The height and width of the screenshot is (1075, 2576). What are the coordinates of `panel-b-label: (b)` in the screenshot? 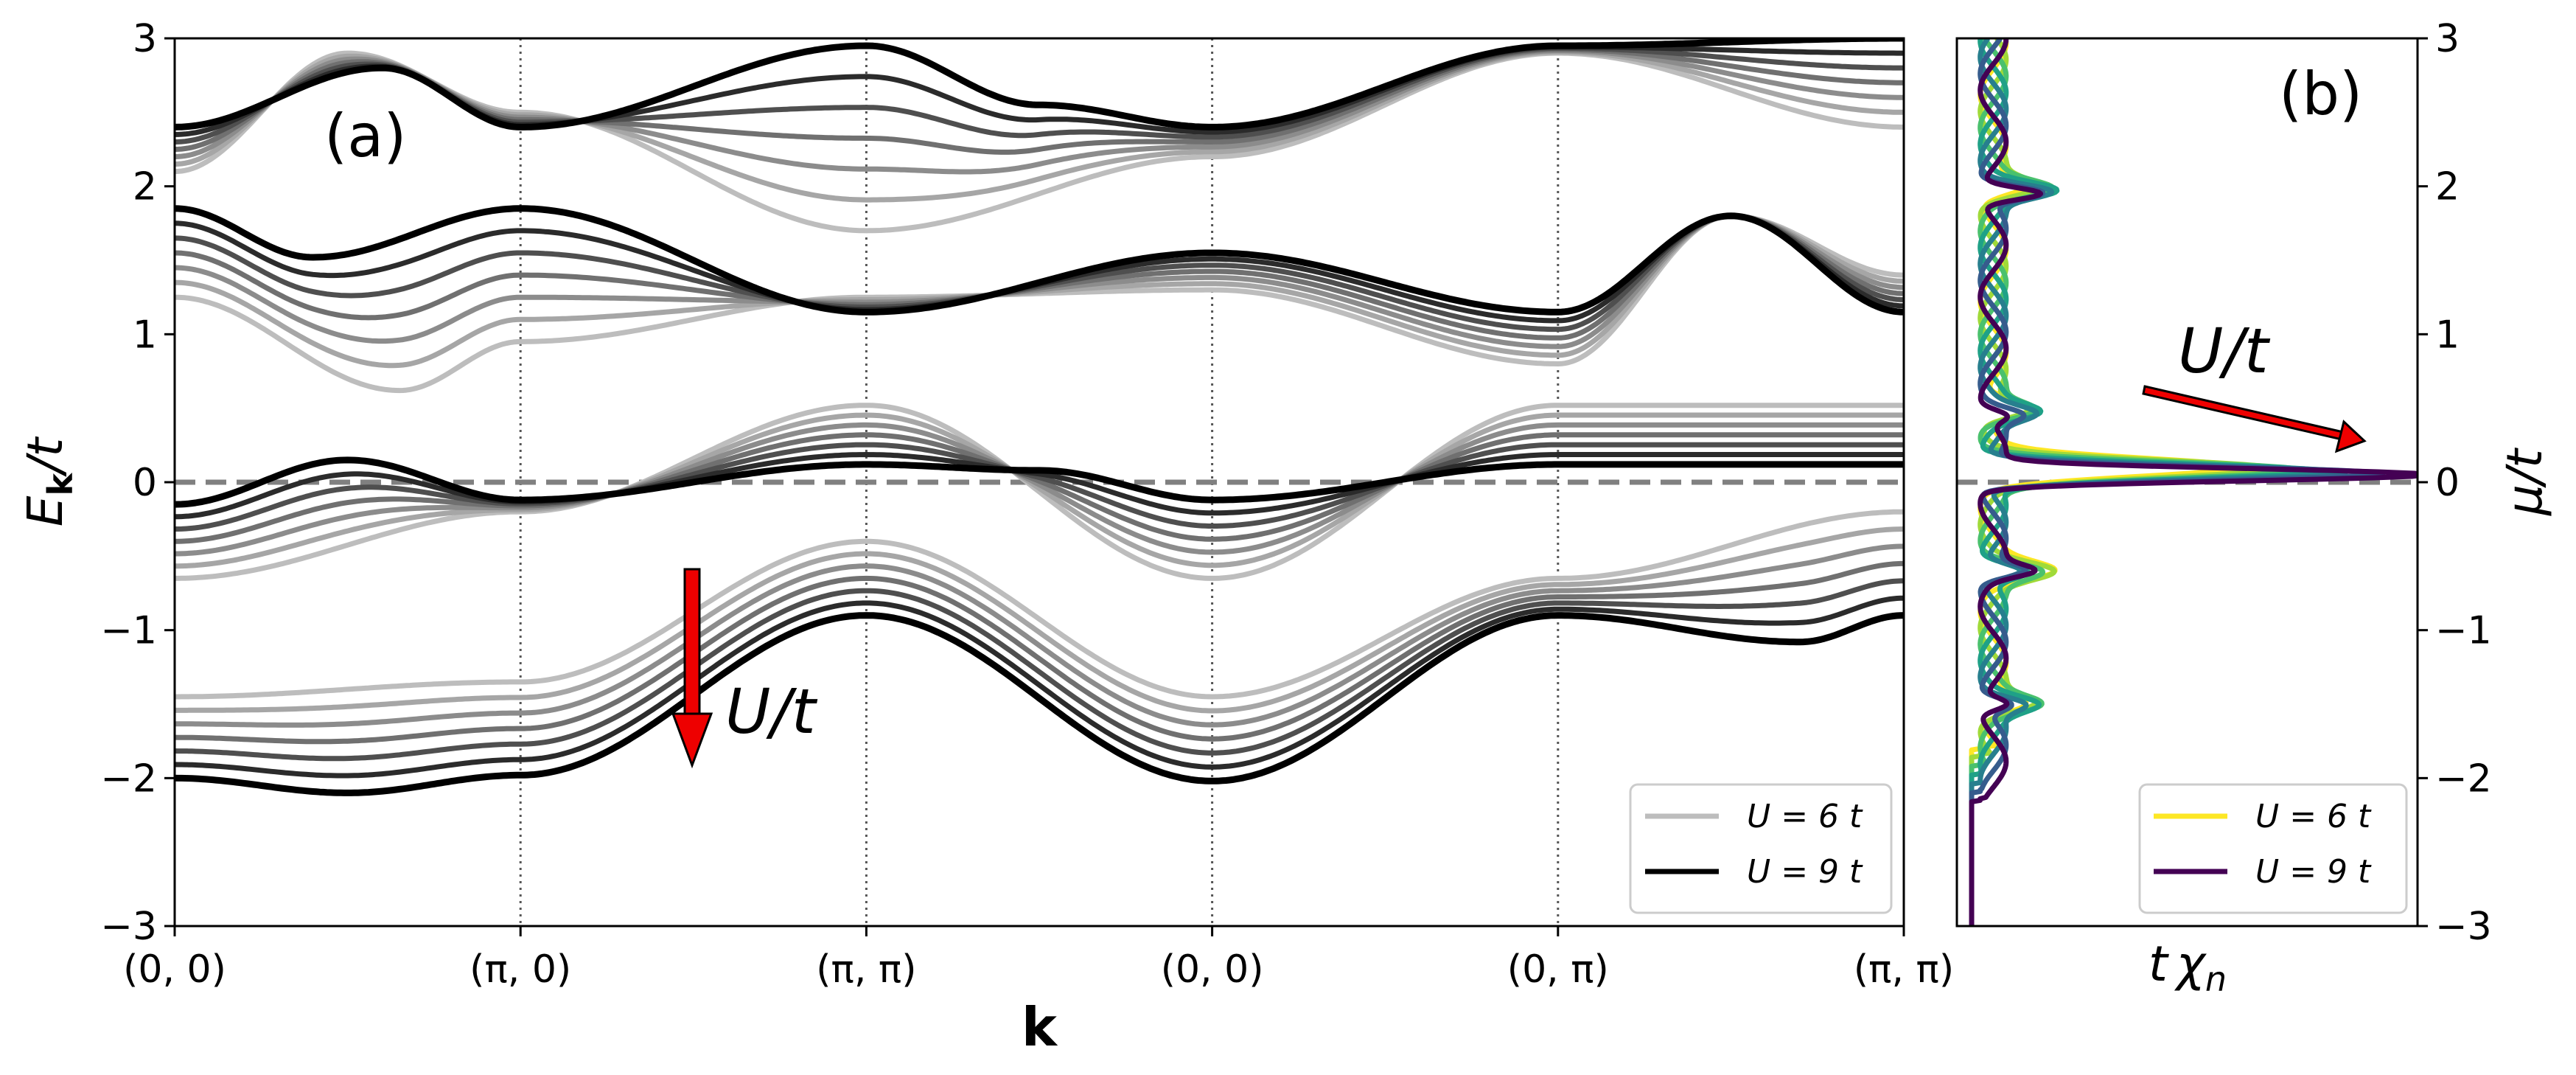 It's located at (2320, 94).